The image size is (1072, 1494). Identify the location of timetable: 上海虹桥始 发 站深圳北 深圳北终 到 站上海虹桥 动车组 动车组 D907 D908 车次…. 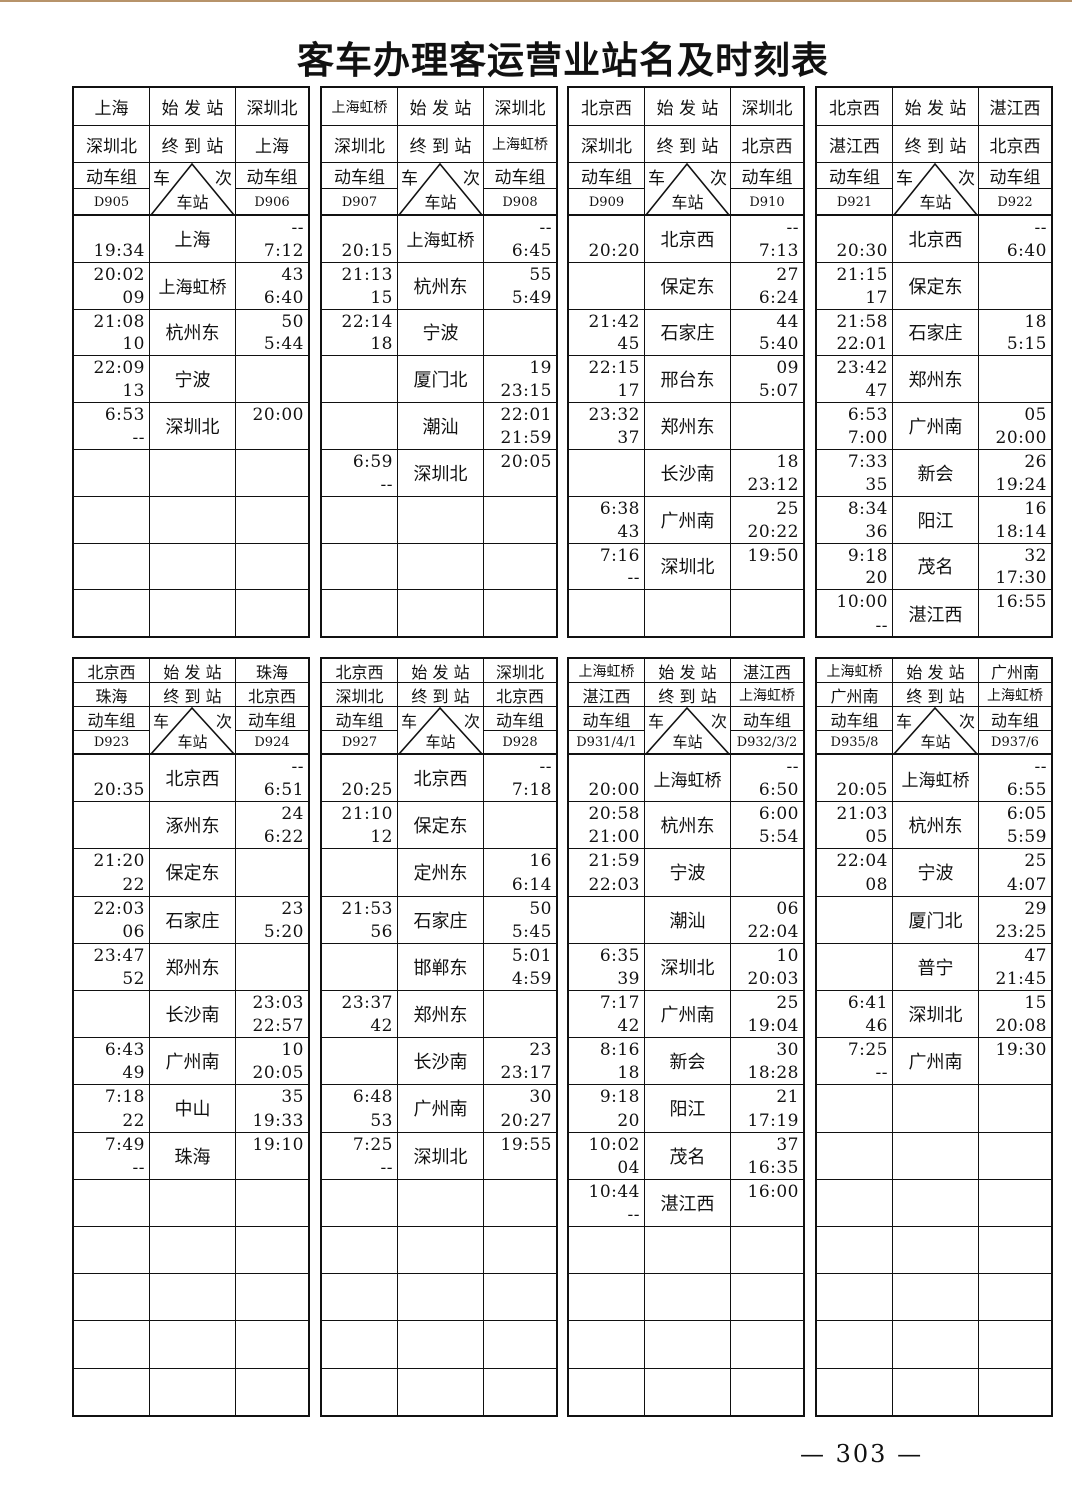
(439, 362).